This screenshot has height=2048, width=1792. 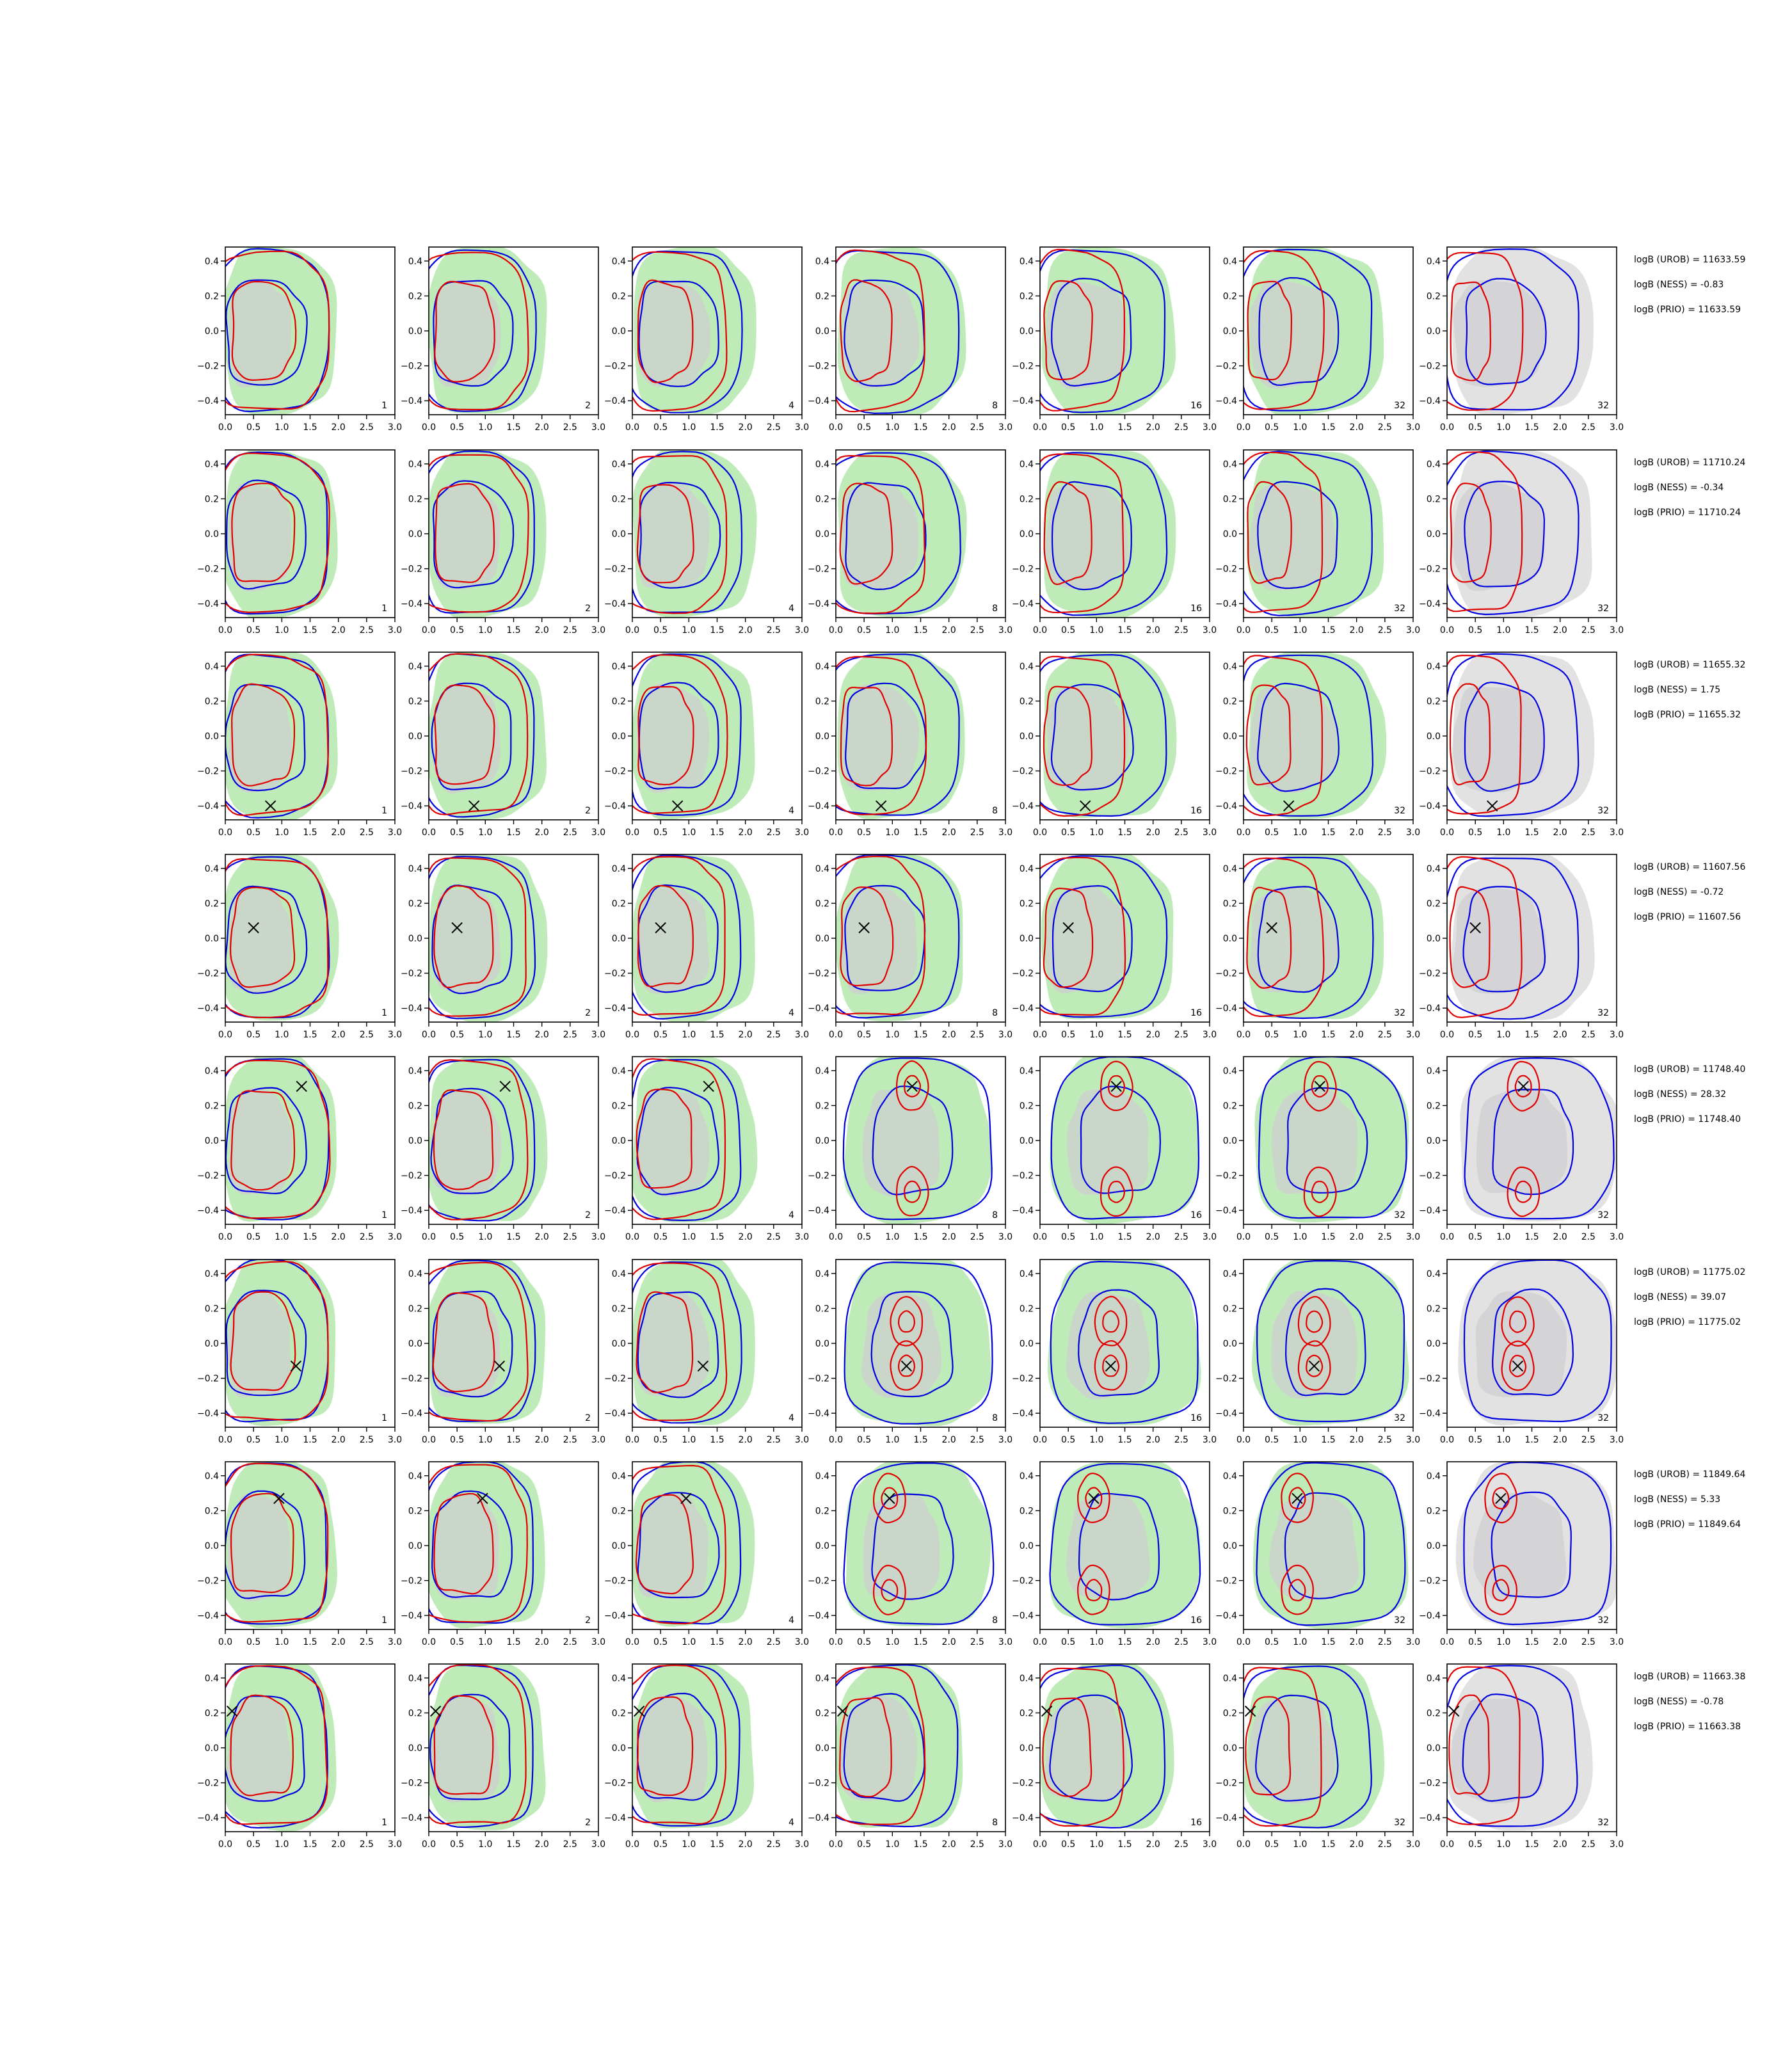 I want to click on panel-number: 4, so click(x=791, y=609).